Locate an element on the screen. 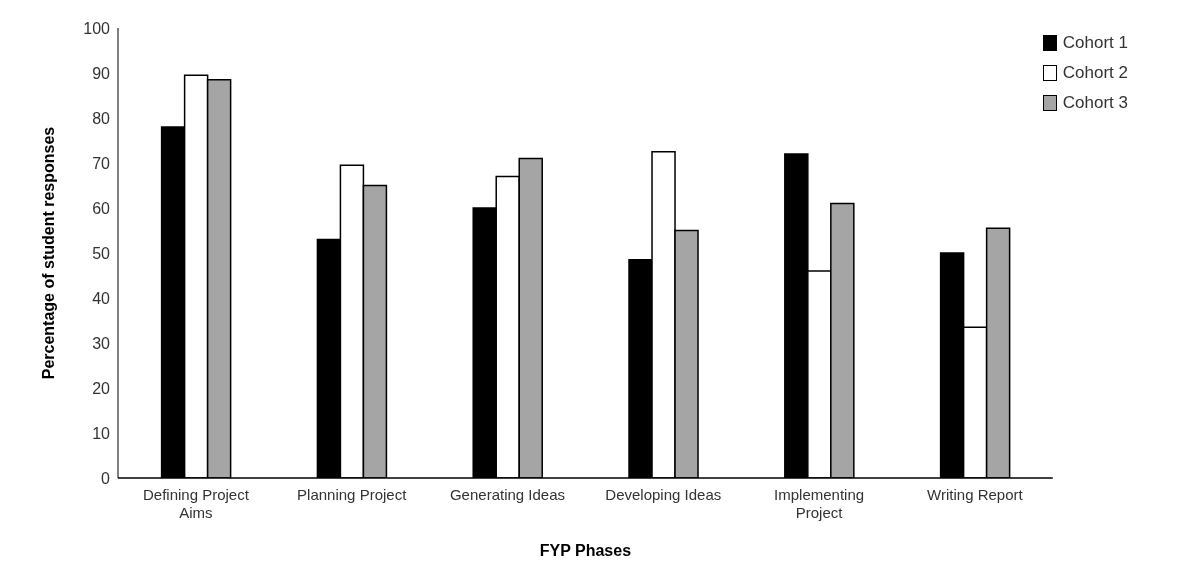 Image resolution: width=1183 pixels, height=585 pixels. x-tick-label: Developing Ideas is located at coordinates (663, 494).